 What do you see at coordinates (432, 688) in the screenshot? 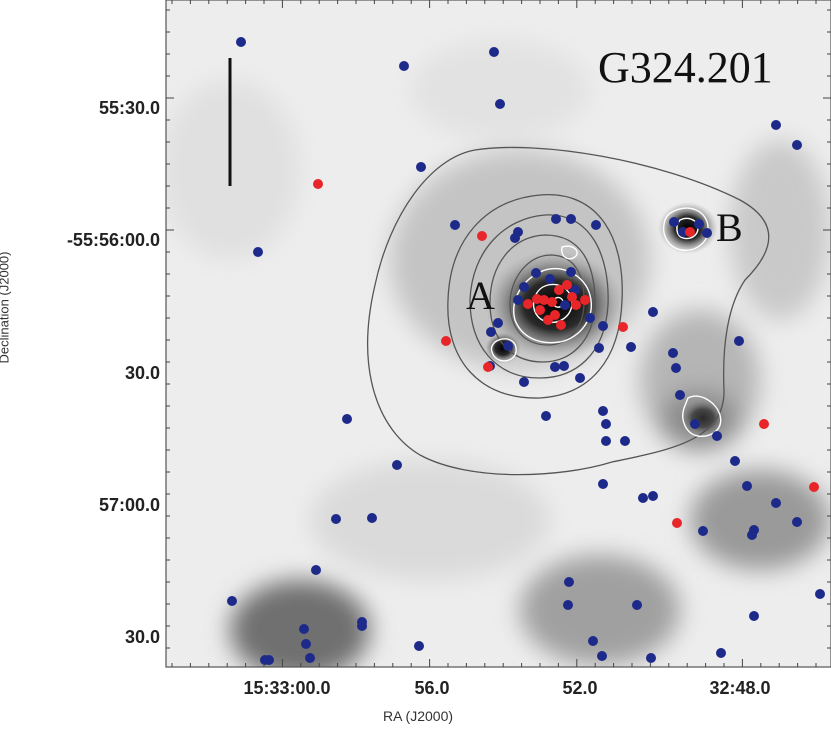
I see `x-tick-label: 56.0` at bounding box center [432, 688].